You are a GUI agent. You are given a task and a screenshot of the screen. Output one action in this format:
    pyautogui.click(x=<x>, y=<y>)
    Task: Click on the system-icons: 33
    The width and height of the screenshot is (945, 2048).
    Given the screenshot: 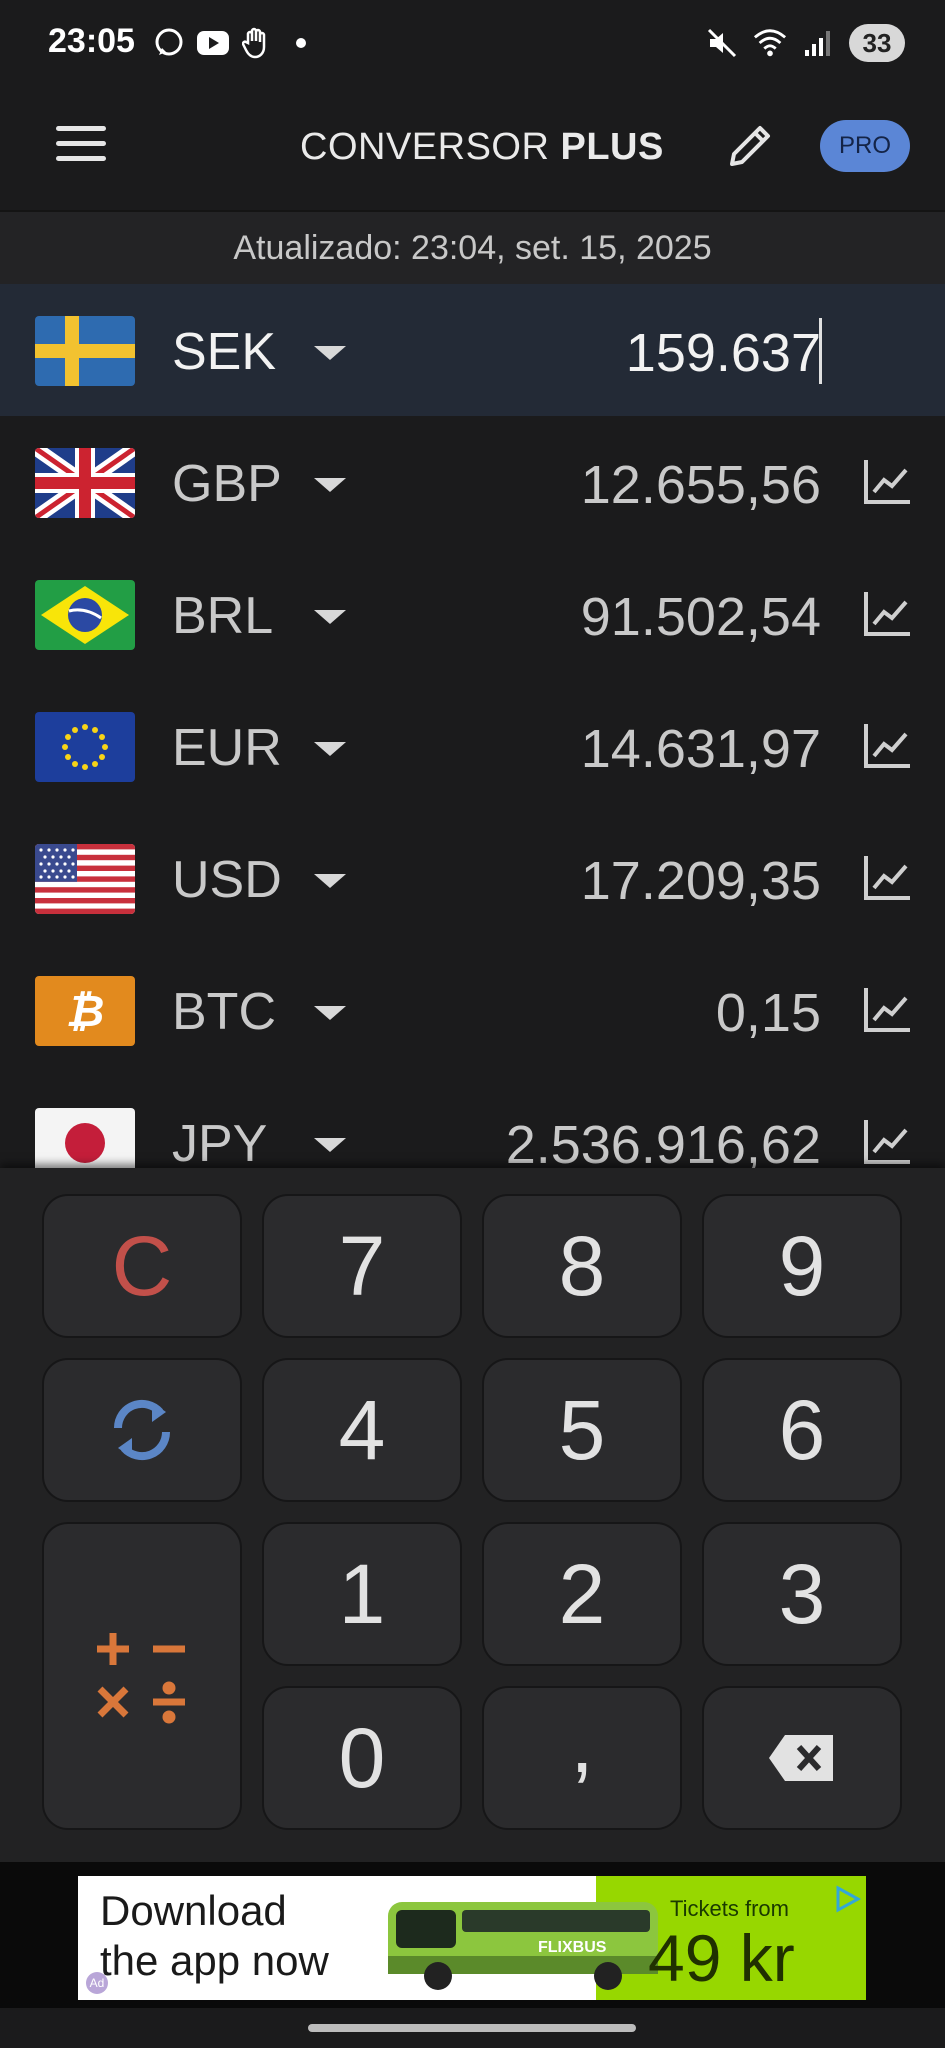 What is the action you would take?
    pyautogui.click(x=805, y=43)
    